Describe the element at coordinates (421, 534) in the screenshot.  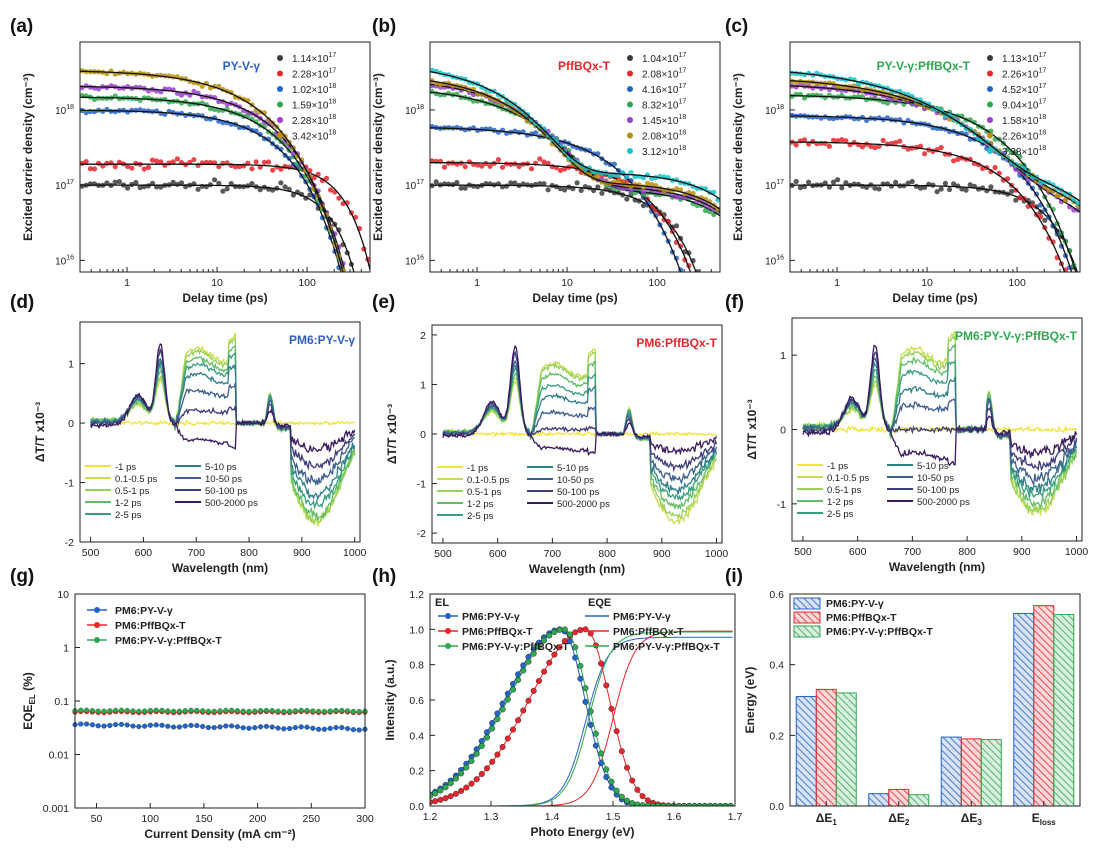
I see `y-tick-label: -2` at that location.